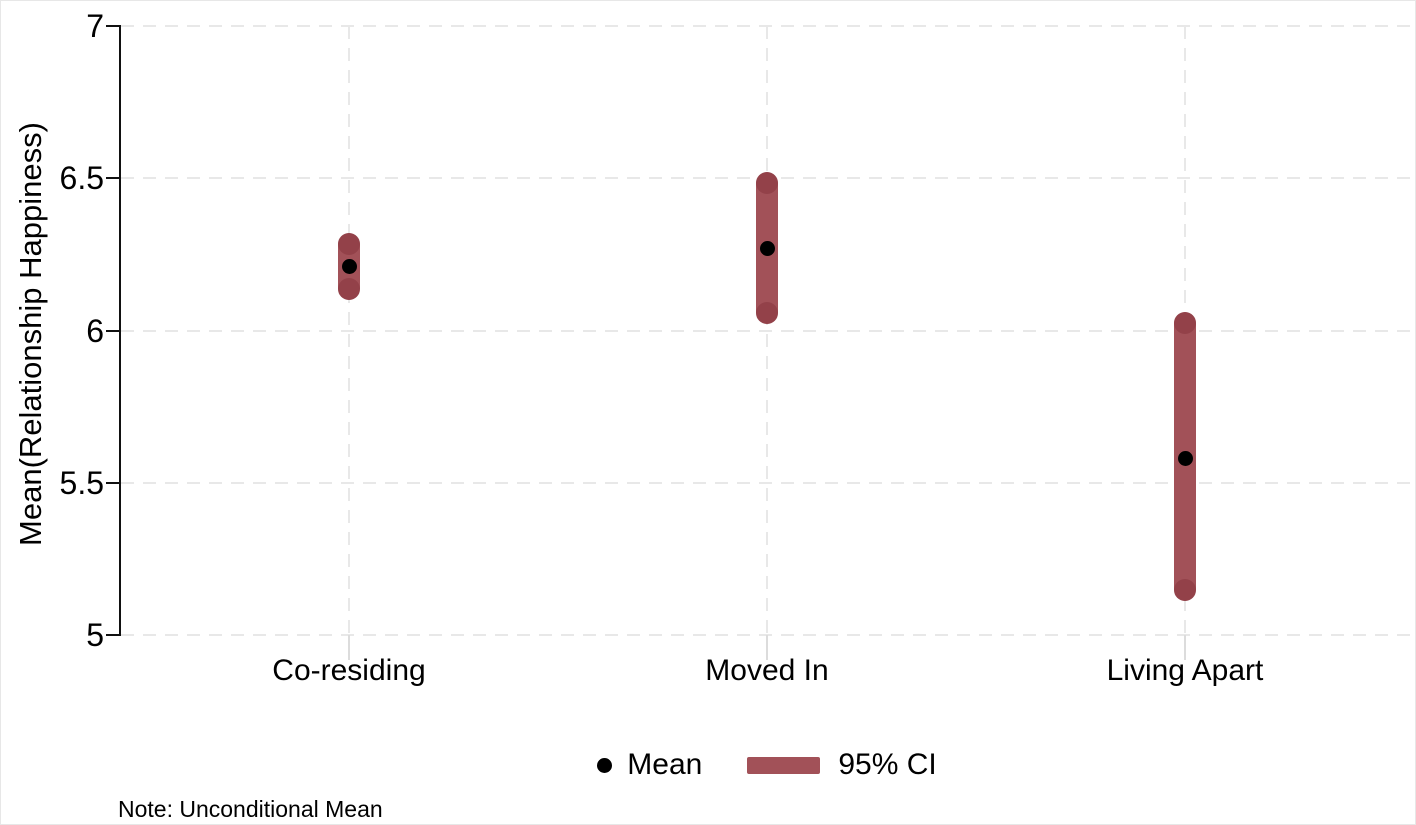 The width and height of the screenshot is (1416, 825). Describe the element at coordinates (81, 482) in the screenshot. I see `y-tick-label: 5.5` at that location.